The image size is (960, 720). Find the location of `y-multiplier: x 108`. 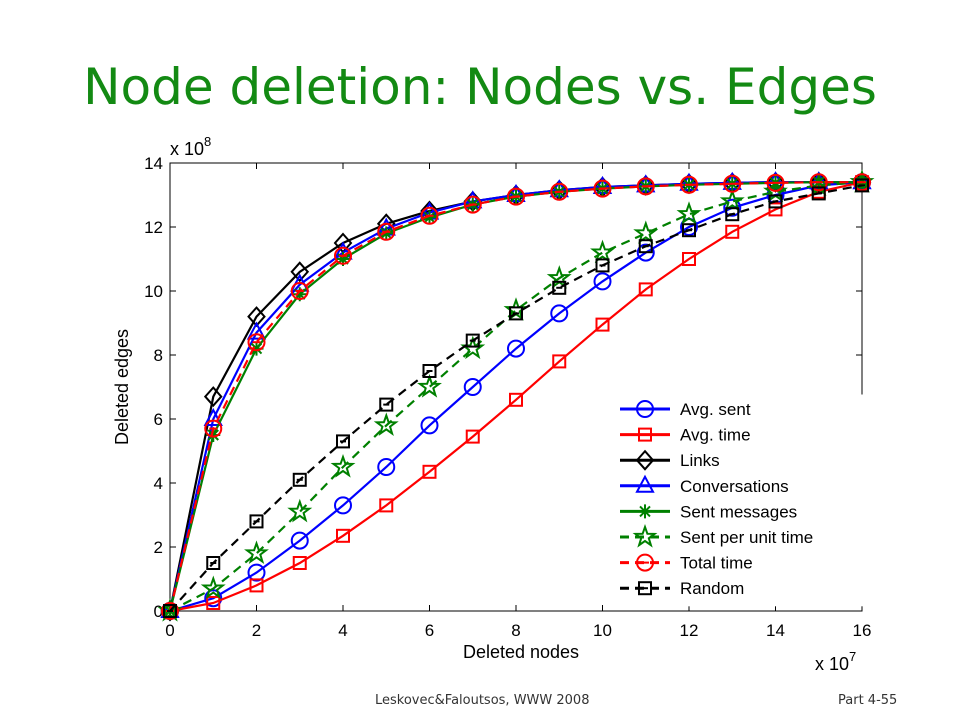

y-multiplier: x 108 is located at coordinates (190, 146).